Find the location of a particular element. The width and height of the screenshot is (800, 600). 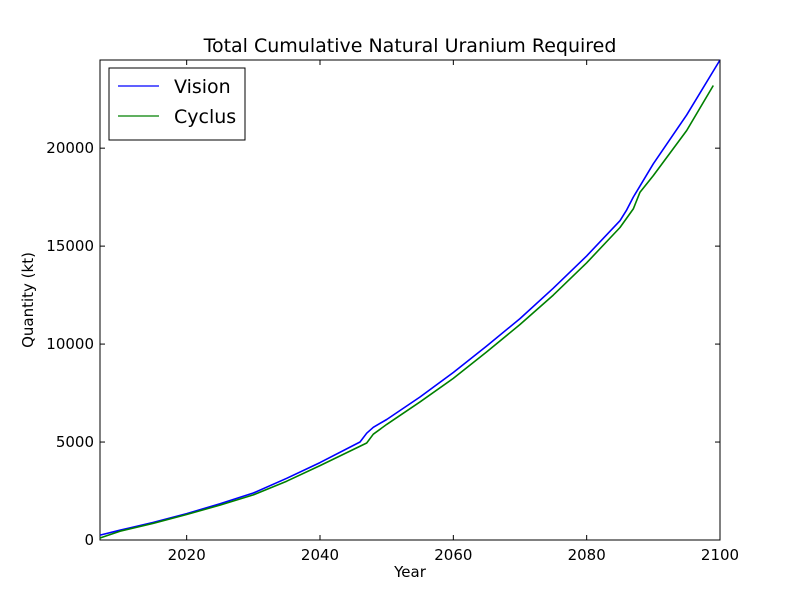

legend-label-cyclus: Cyclus is located at coordinates (205, 117).